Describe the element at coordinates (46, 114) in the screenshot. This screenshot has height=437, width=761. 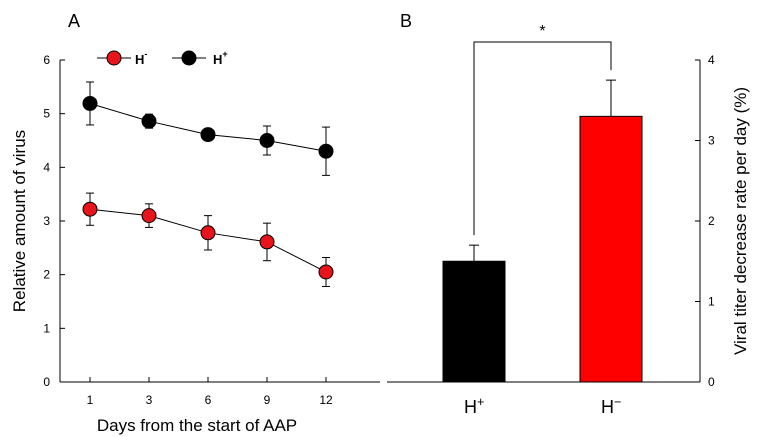
I see `y-tick-label: 5` at that location.